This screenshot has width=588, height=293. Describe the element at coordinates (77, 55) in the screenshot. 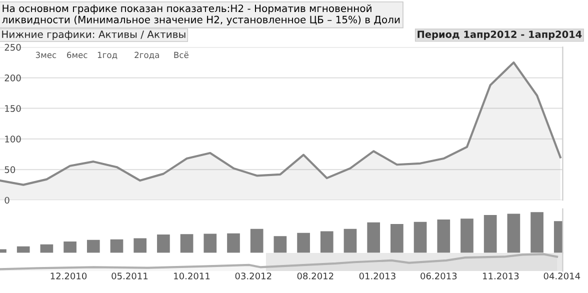

I see `annotation: 6мес` at that location.